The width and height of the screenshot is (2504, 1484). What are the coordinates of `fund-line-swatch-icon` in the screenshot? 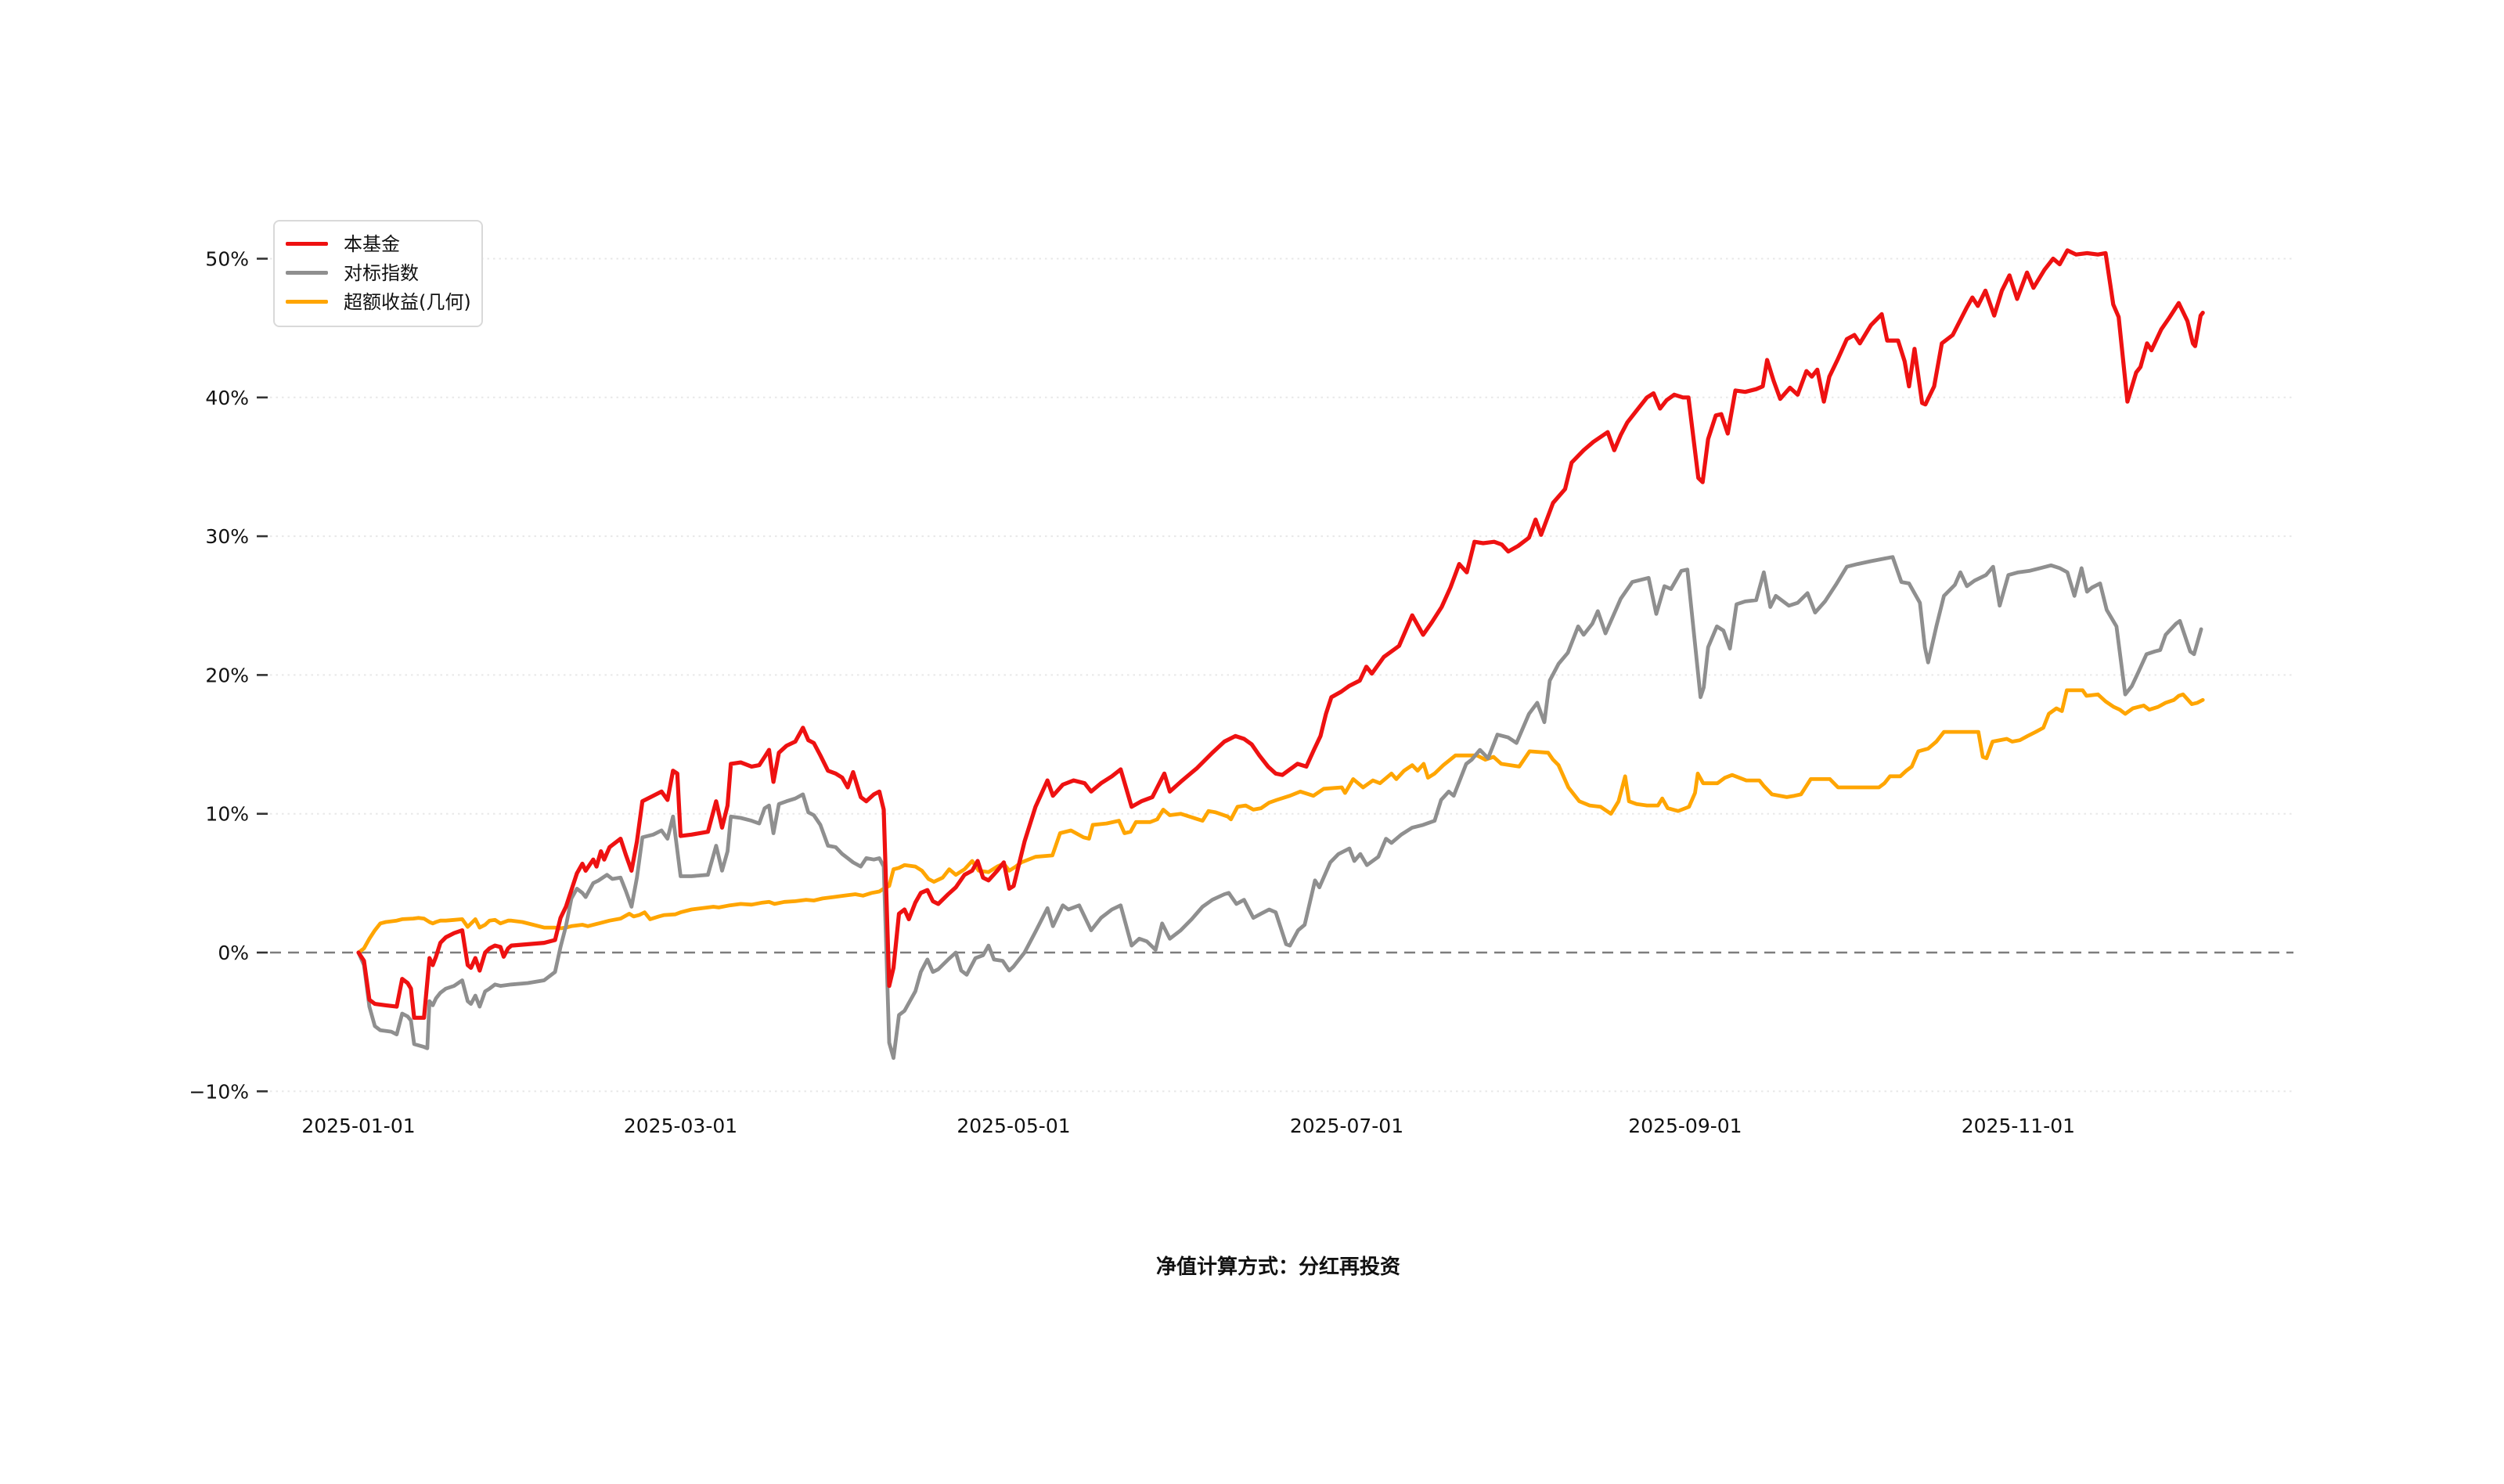 It's located at (307, 244).